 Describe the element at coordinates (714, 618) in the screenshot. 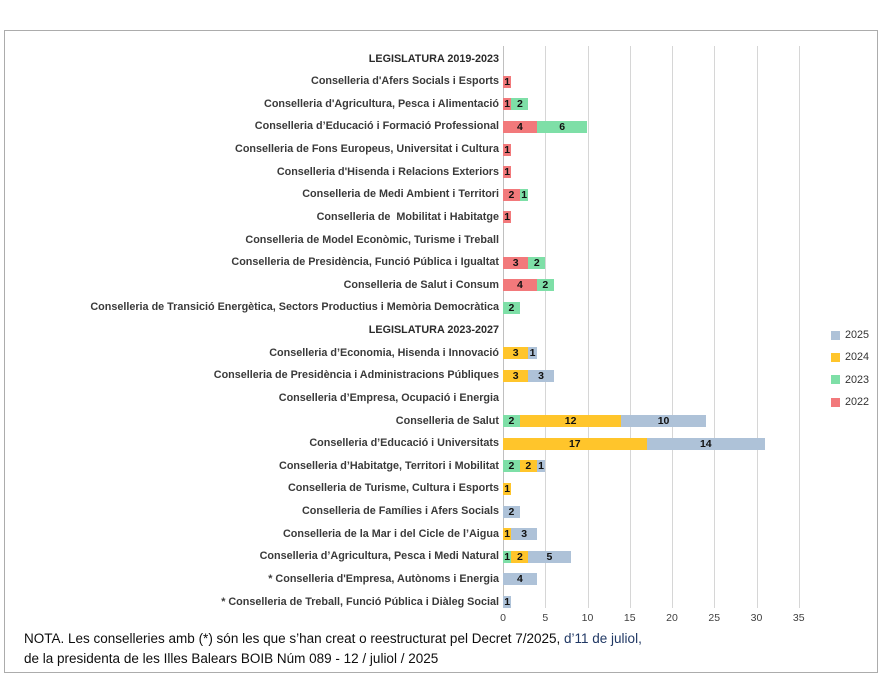

I see `x-tick-label: 25` at that location.